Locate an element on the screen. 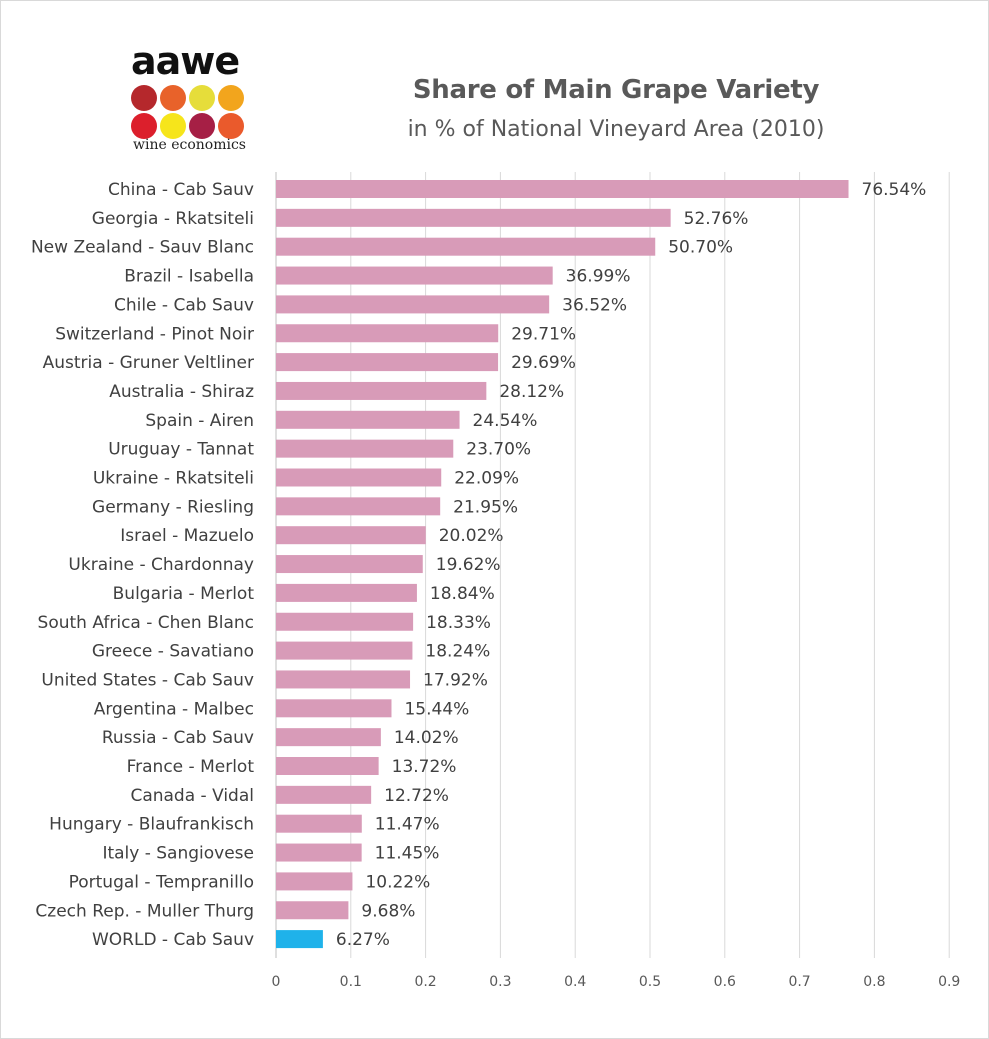 Image resolution: width=989 pixels, height=1039 pixels. category-label: China - Cab Sauv is located at coordinates (181, 190).